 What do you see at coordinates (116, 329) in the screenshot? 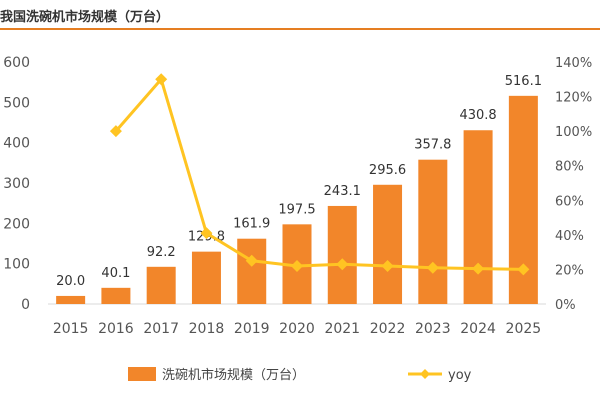
I see `x-tick-label: 2016` at bounding box center [116, 329].